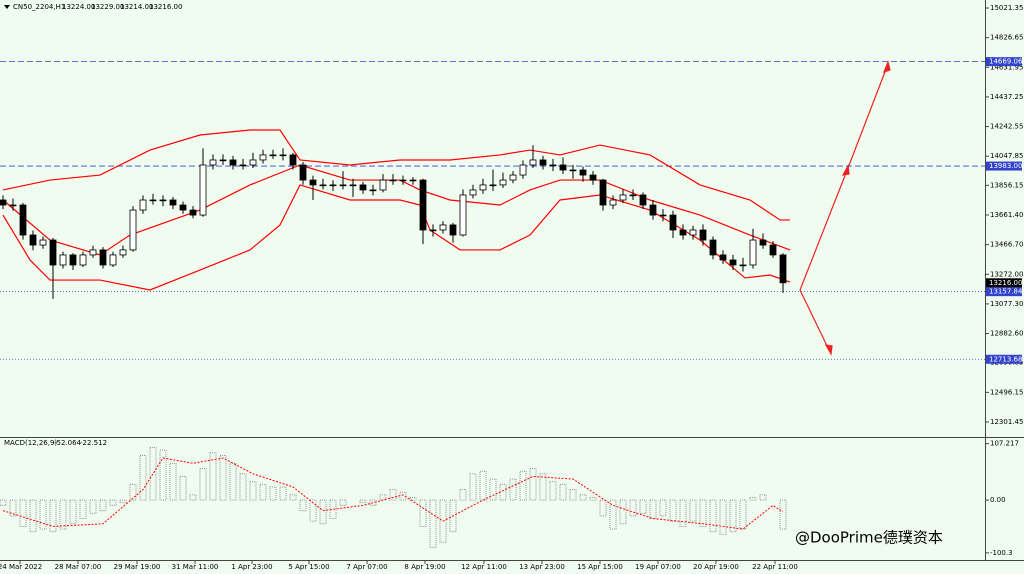 This screenshot has height=574, width=1024. I want to click on y-tick-label: 14437.25, so click(1006, 97).